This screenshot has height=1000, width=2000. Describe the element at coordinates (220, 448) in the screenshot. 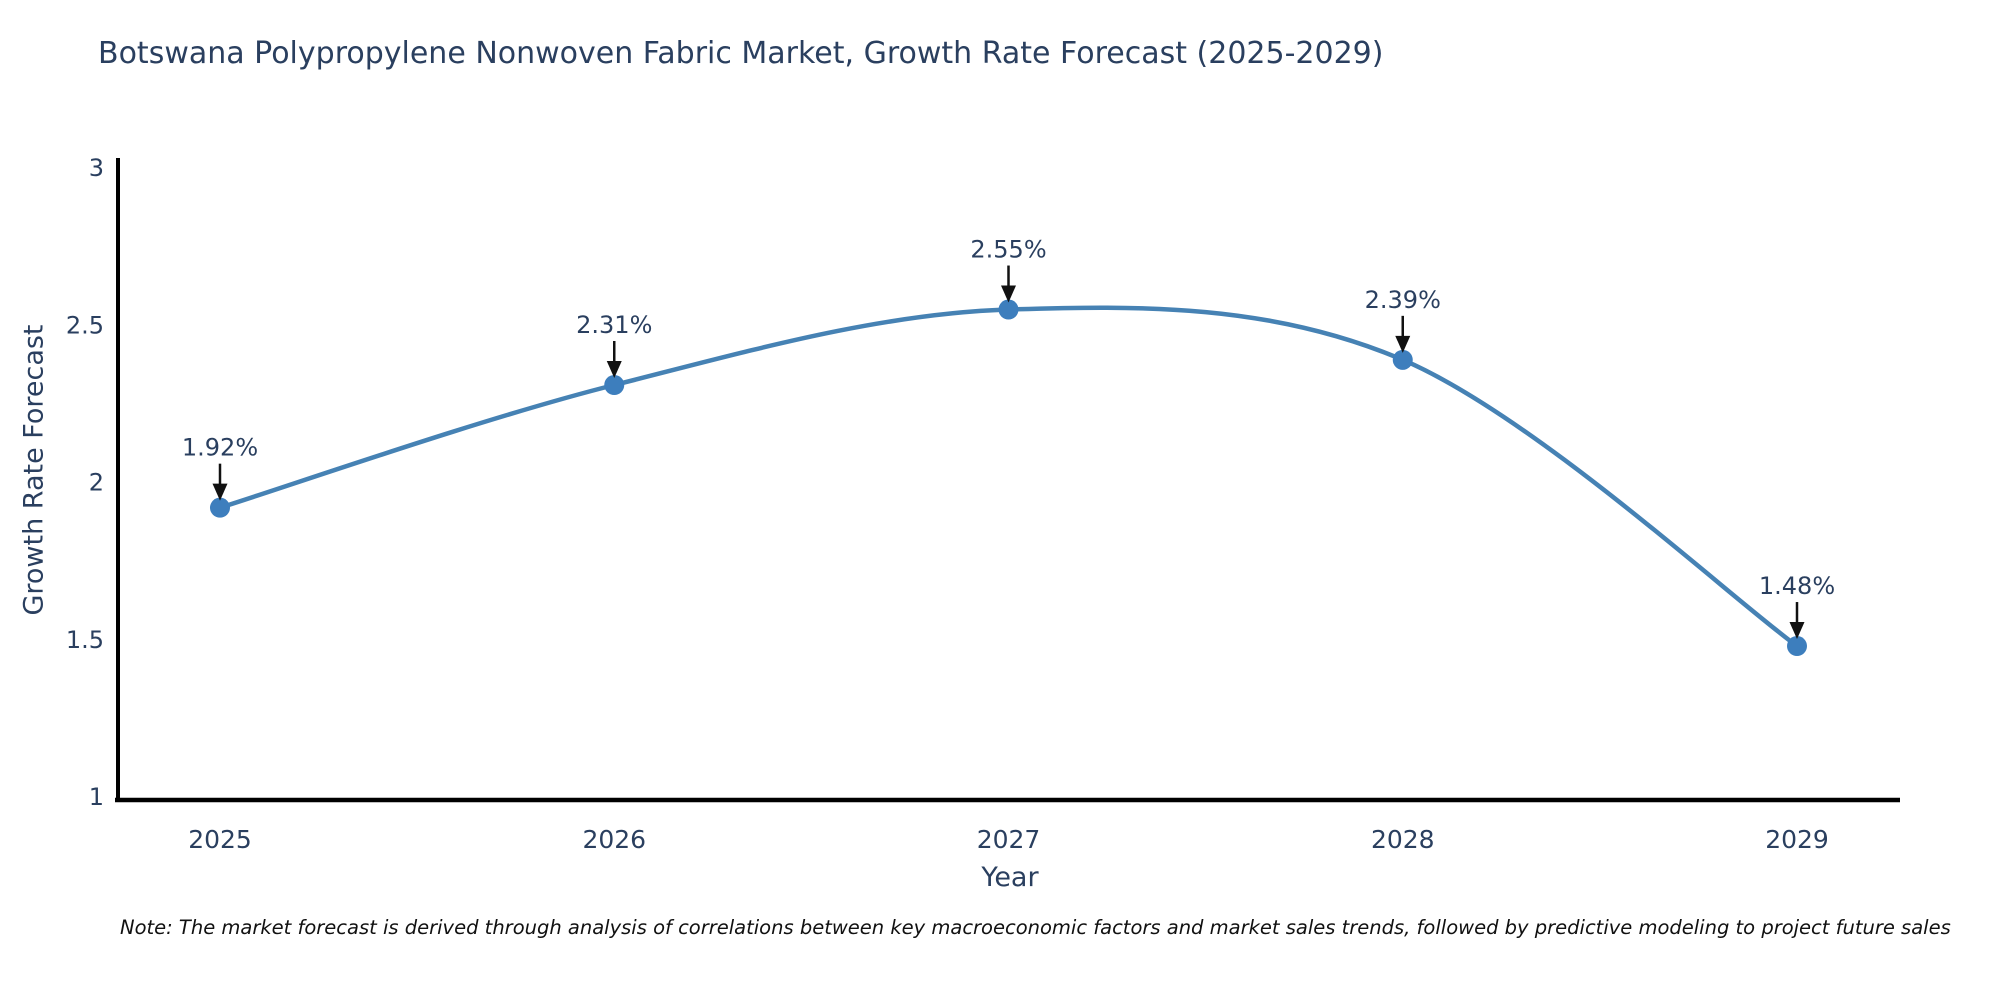

I see `data-point-label: 1.92%` at that location.